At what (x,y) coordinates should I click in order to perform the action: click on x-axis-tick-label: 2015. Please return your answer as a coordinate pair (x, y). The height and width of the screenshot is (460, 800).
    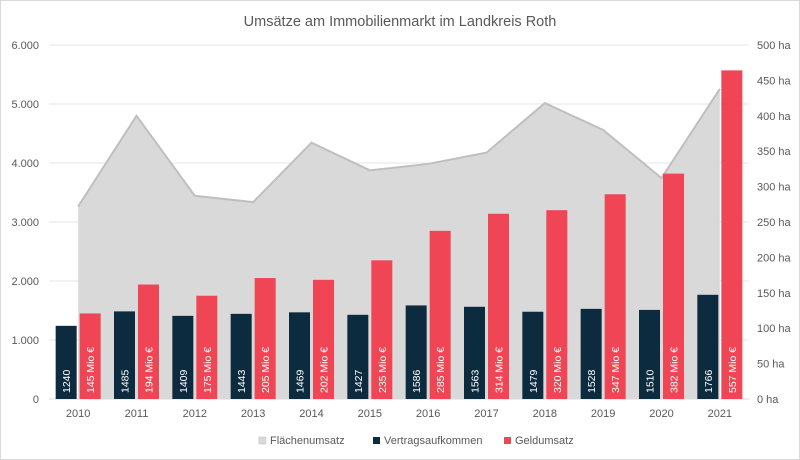
    Looking at the image, I should click on (370, 414).